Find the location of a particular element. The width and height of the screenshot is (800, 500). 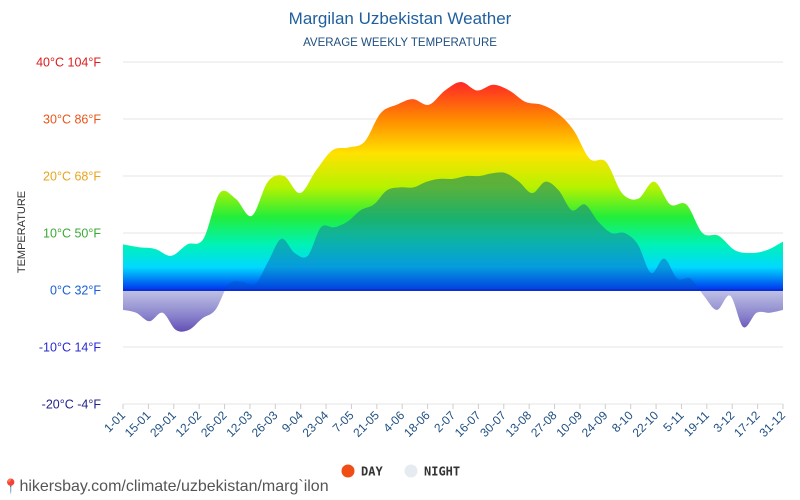

x-tick-label: 18-06 is located at coordinates (417, 424).